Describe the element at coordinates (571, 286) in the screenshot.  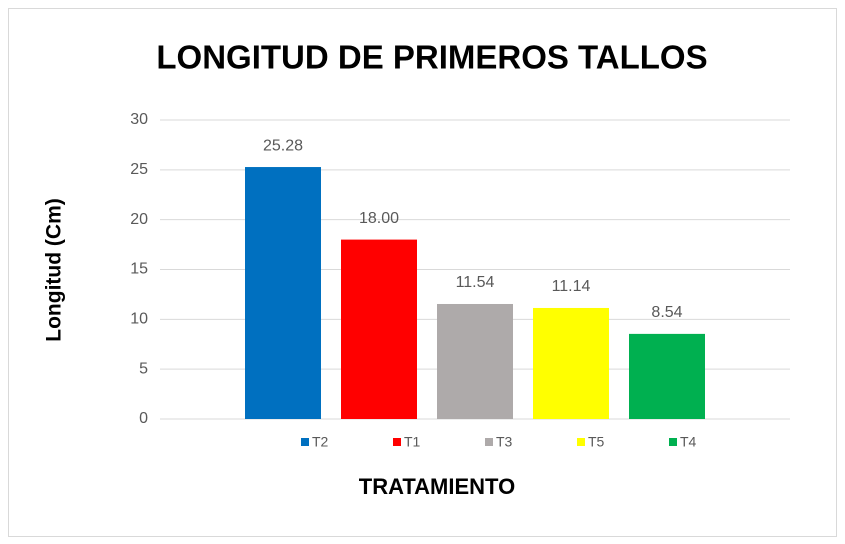
I see `data-label: 11.14` at that location.